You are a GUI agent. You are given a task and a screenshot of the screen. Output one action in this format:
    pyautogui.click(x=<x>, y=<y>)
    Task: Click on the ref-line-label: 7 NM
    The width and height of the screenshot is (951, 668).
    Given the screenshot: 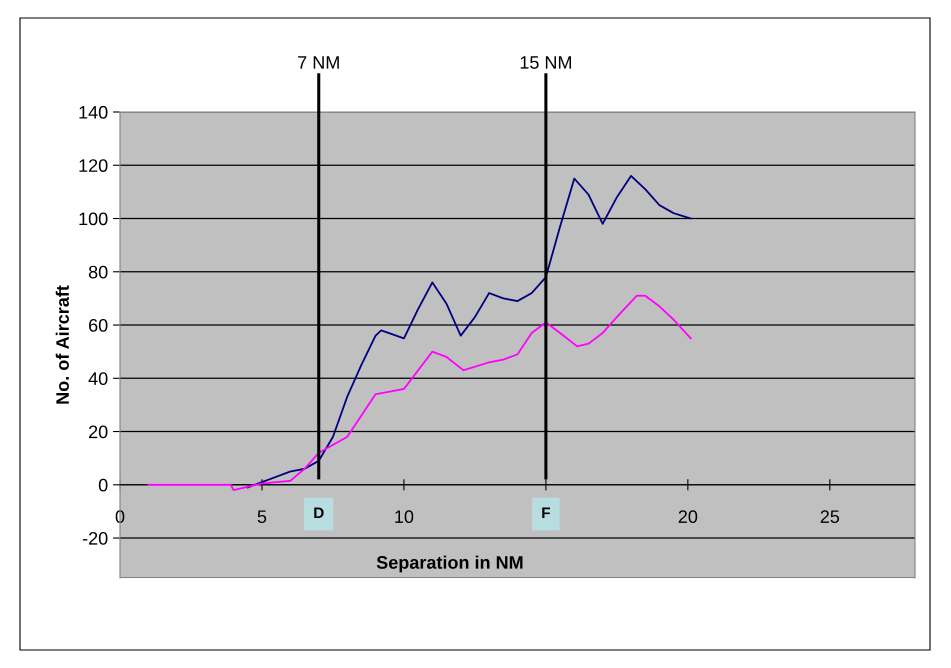 What is the action you would take?
    pyautogui.click(x=318, y=62)
    